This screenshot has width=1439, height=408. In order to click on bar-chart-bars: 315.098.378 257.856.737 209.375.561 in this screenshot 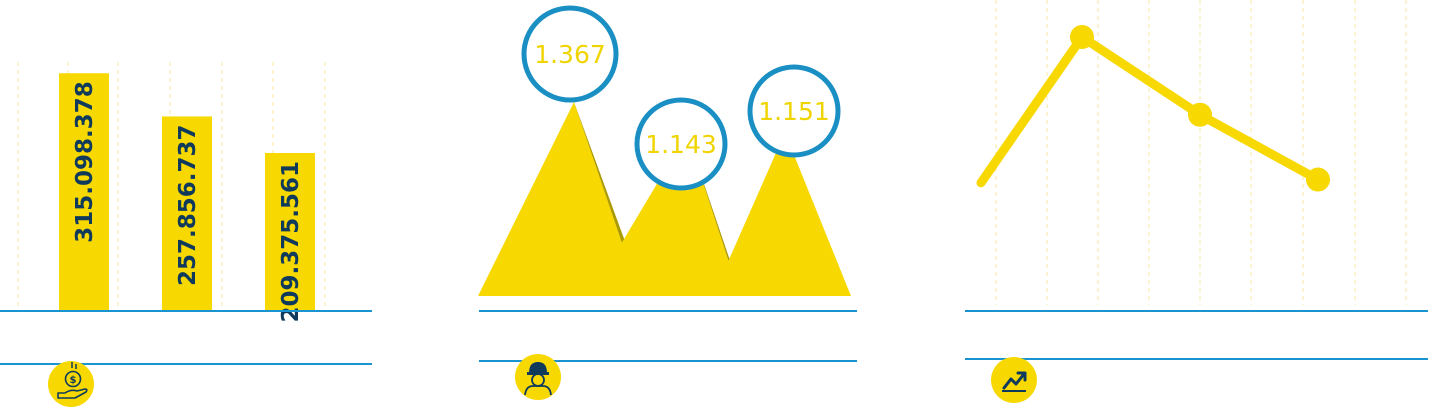, I will do `click(187, 198)`.